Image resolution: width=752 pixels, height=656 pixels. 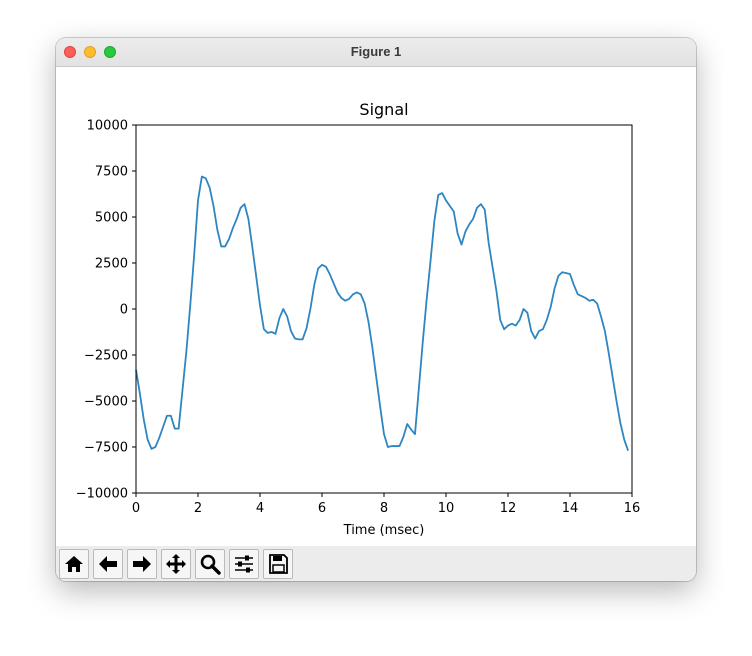 What do you see at coordinates (111, 172) in the screenshot?
I see `y-tick-label: 7500` at bounding box center [111, 172].